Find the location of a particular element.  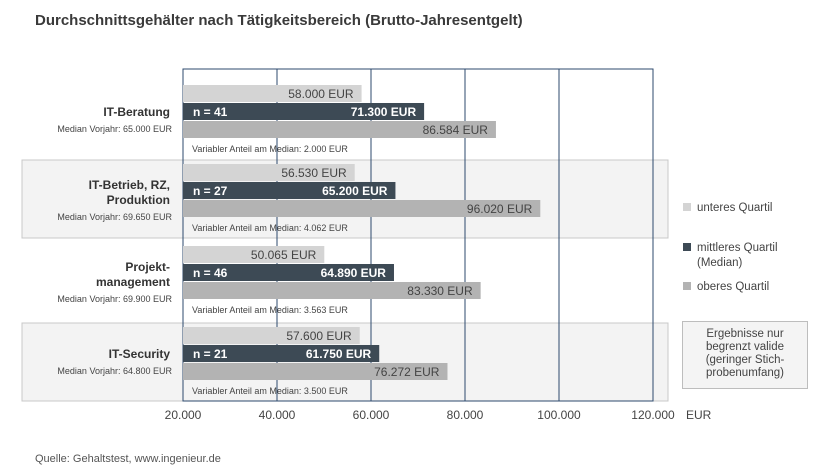

legend-item-lower: unteres Quartil is located at coordinates (727, 208).